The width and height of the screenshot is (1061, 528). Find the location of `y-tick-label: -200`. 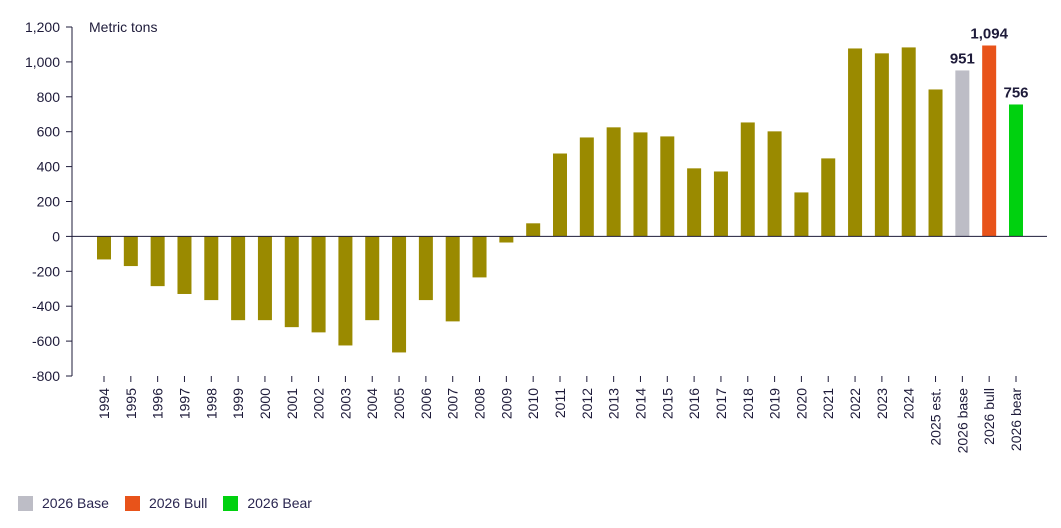

y-tick-label: -200 is located at coordinates (46, 271).